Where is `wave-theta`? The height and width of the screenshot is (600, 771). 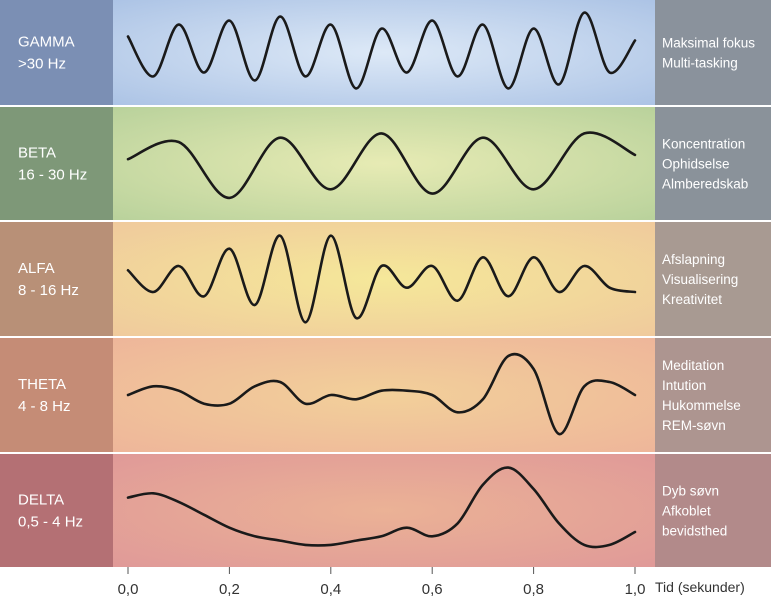
wave-theta is located at coordinates (381, 394).